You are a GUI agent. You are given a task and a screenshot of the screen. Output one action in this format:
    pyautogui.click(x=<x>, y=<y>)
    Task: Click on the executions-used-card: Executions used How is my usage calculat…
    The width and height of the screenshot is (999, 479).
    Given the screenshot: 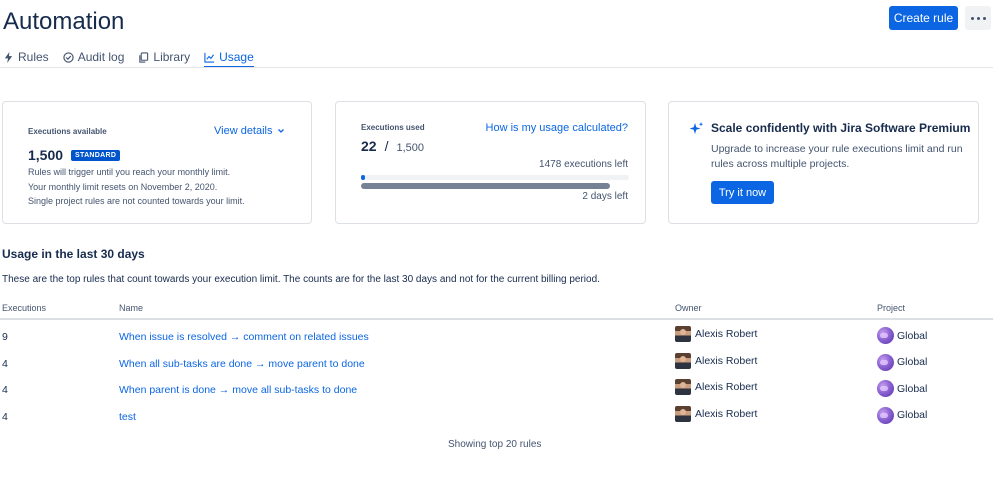 What is the action you would take?
    pyautogui.click(x=490, y=162)
    